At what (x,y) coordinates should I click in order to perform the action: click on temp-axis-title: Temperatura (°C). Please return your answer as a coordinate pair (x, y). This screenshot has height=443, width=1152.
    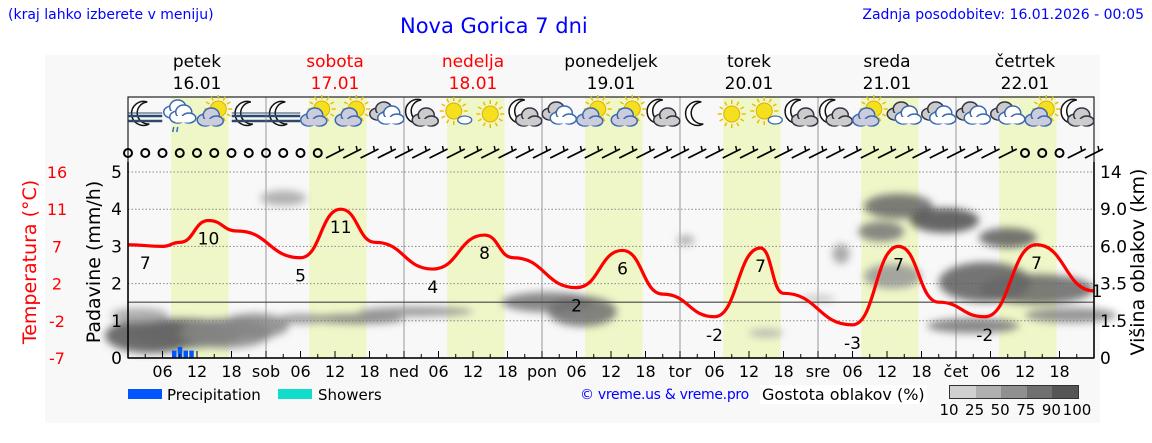
    Looking at the image, I should click on (30, 262).